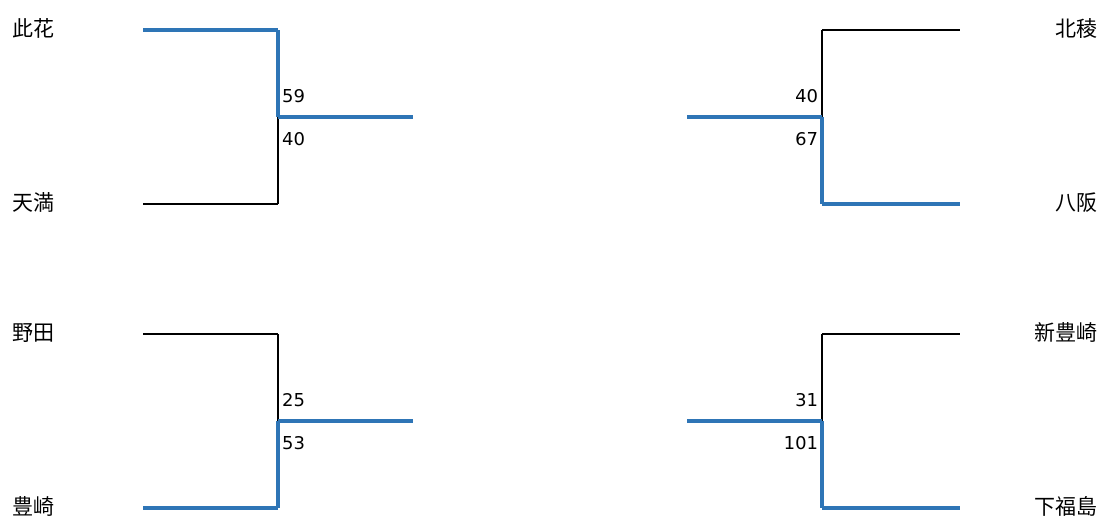 The height and width of the screenshot is (520, 1110). I want to click on score: 53, so click(293, 443).